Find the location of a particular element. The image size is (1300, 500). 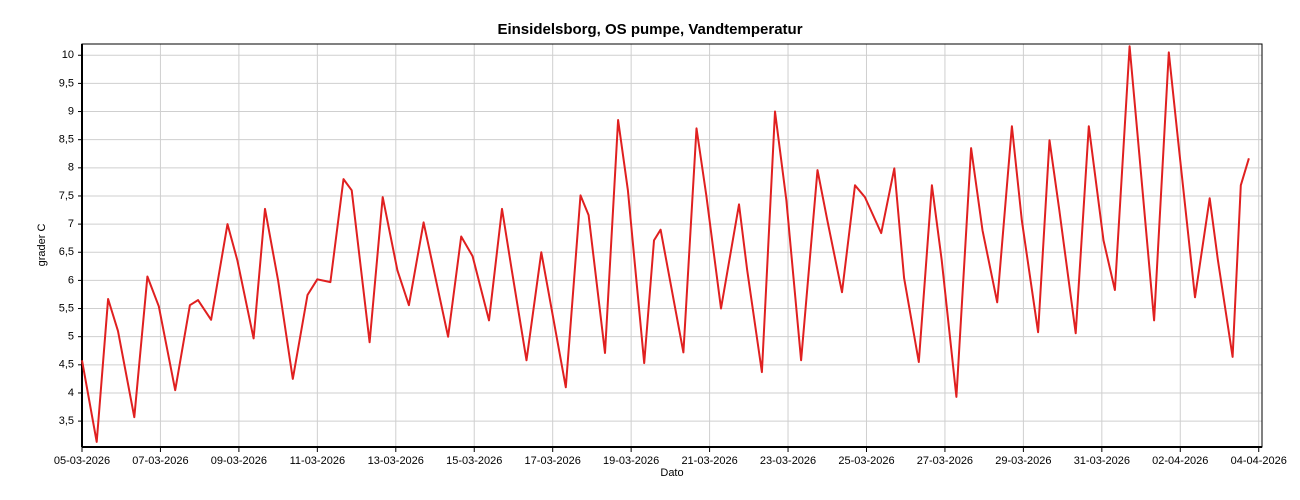

x-tick-label: 29-03-2026 is located at coordinates (1023, 461).